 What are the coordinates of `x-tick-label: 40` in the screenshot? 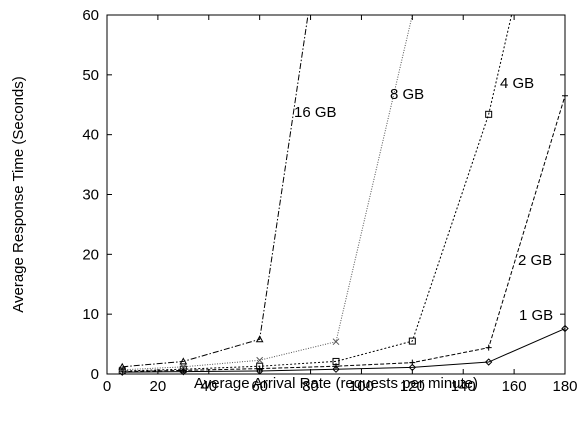 It's located at (208, 386).